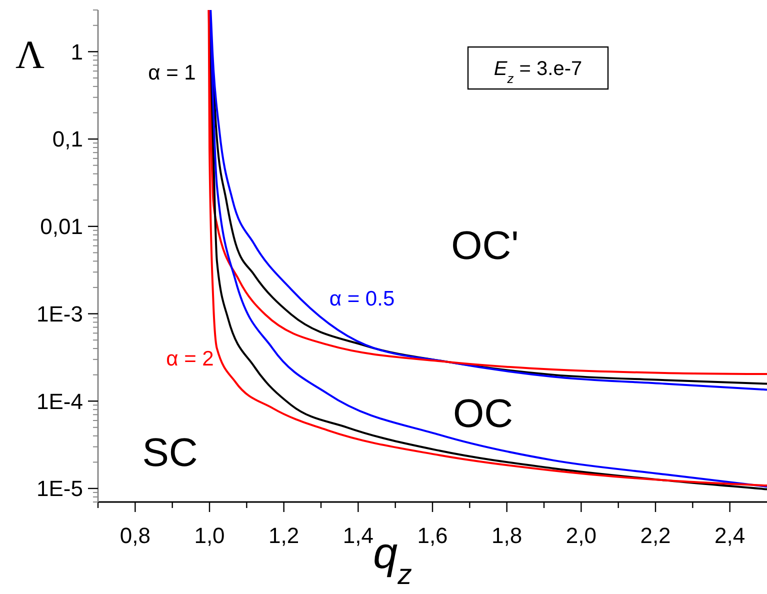 Image resolution: width=767 pixels, height=594 pixels. What do you see at coordinates (61, 227) in the screenshot?
I see `y-tick-label: 0,01` at bounding box center [61, 227].